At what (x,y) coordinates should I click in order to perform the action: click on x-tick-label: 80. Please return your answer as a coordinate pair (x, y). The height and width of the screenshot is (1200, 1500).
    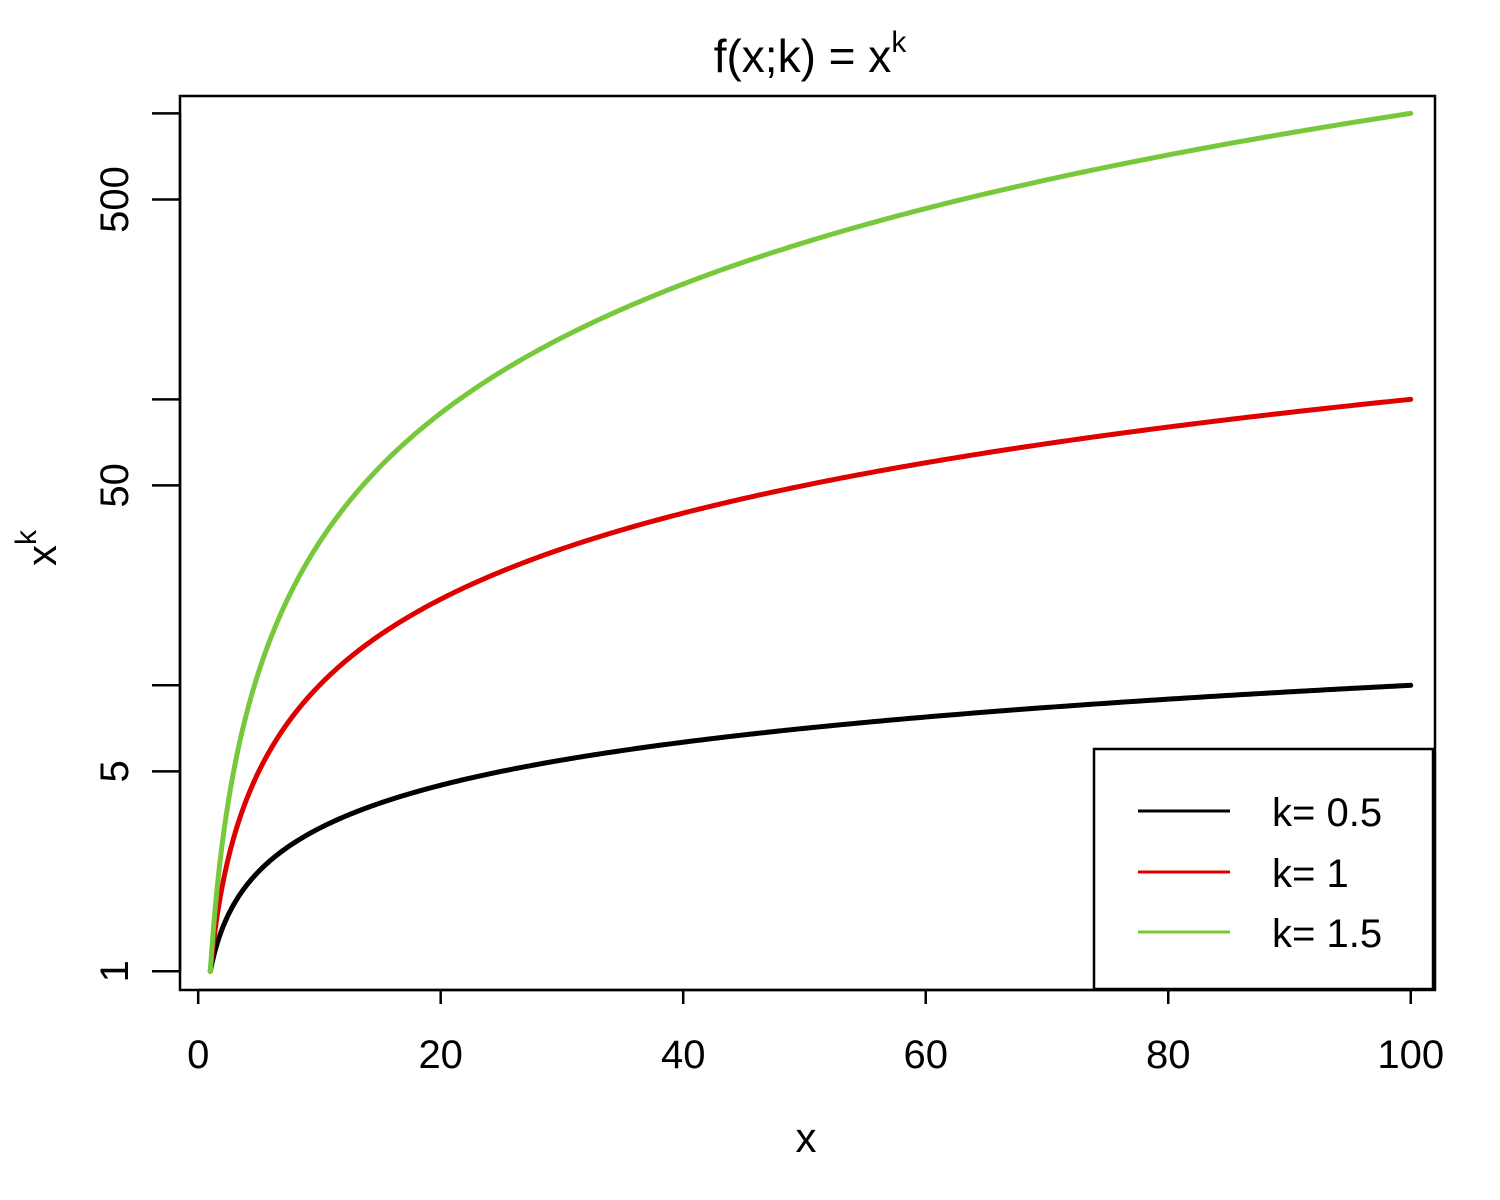
    Looking at the image, I should click on (1168, 1055).